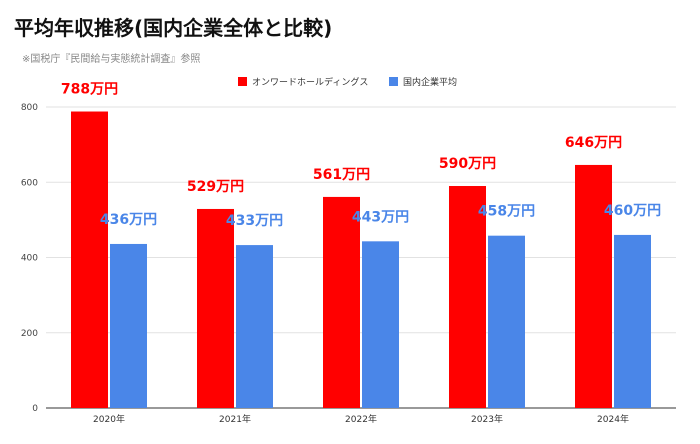 The image size is (700, 444). Describe the element at coordinates (29, 334) in the screenshot. I see `y-tick-label: 200` at that location.